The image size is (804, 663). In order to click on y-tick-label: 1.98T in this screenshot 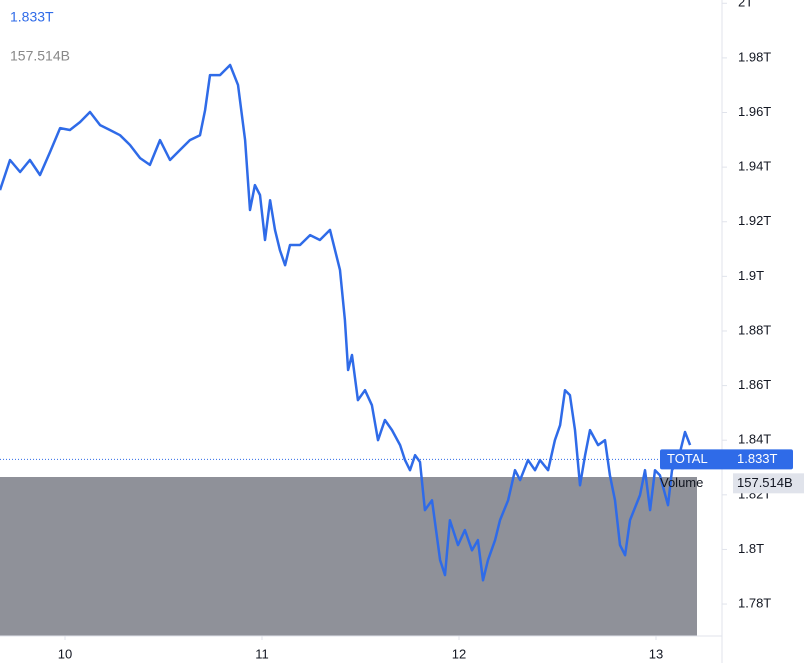, I will do `click(754, 56)`.